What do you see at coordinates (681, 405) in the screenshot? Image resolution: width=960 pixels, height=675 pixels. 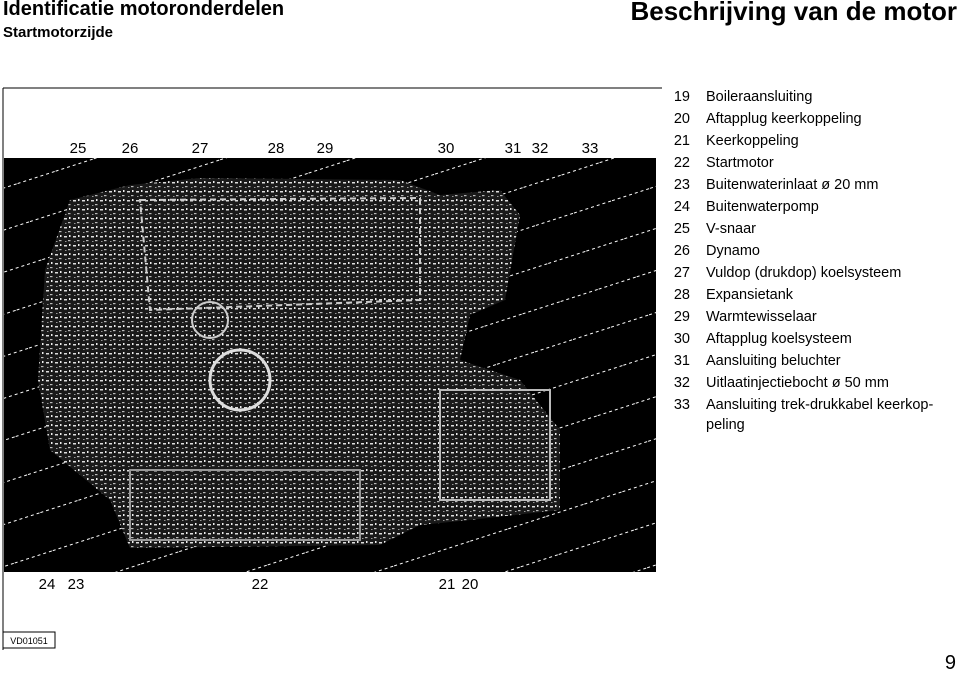 I see `part-number: 33` at bounding box center [681, 405].